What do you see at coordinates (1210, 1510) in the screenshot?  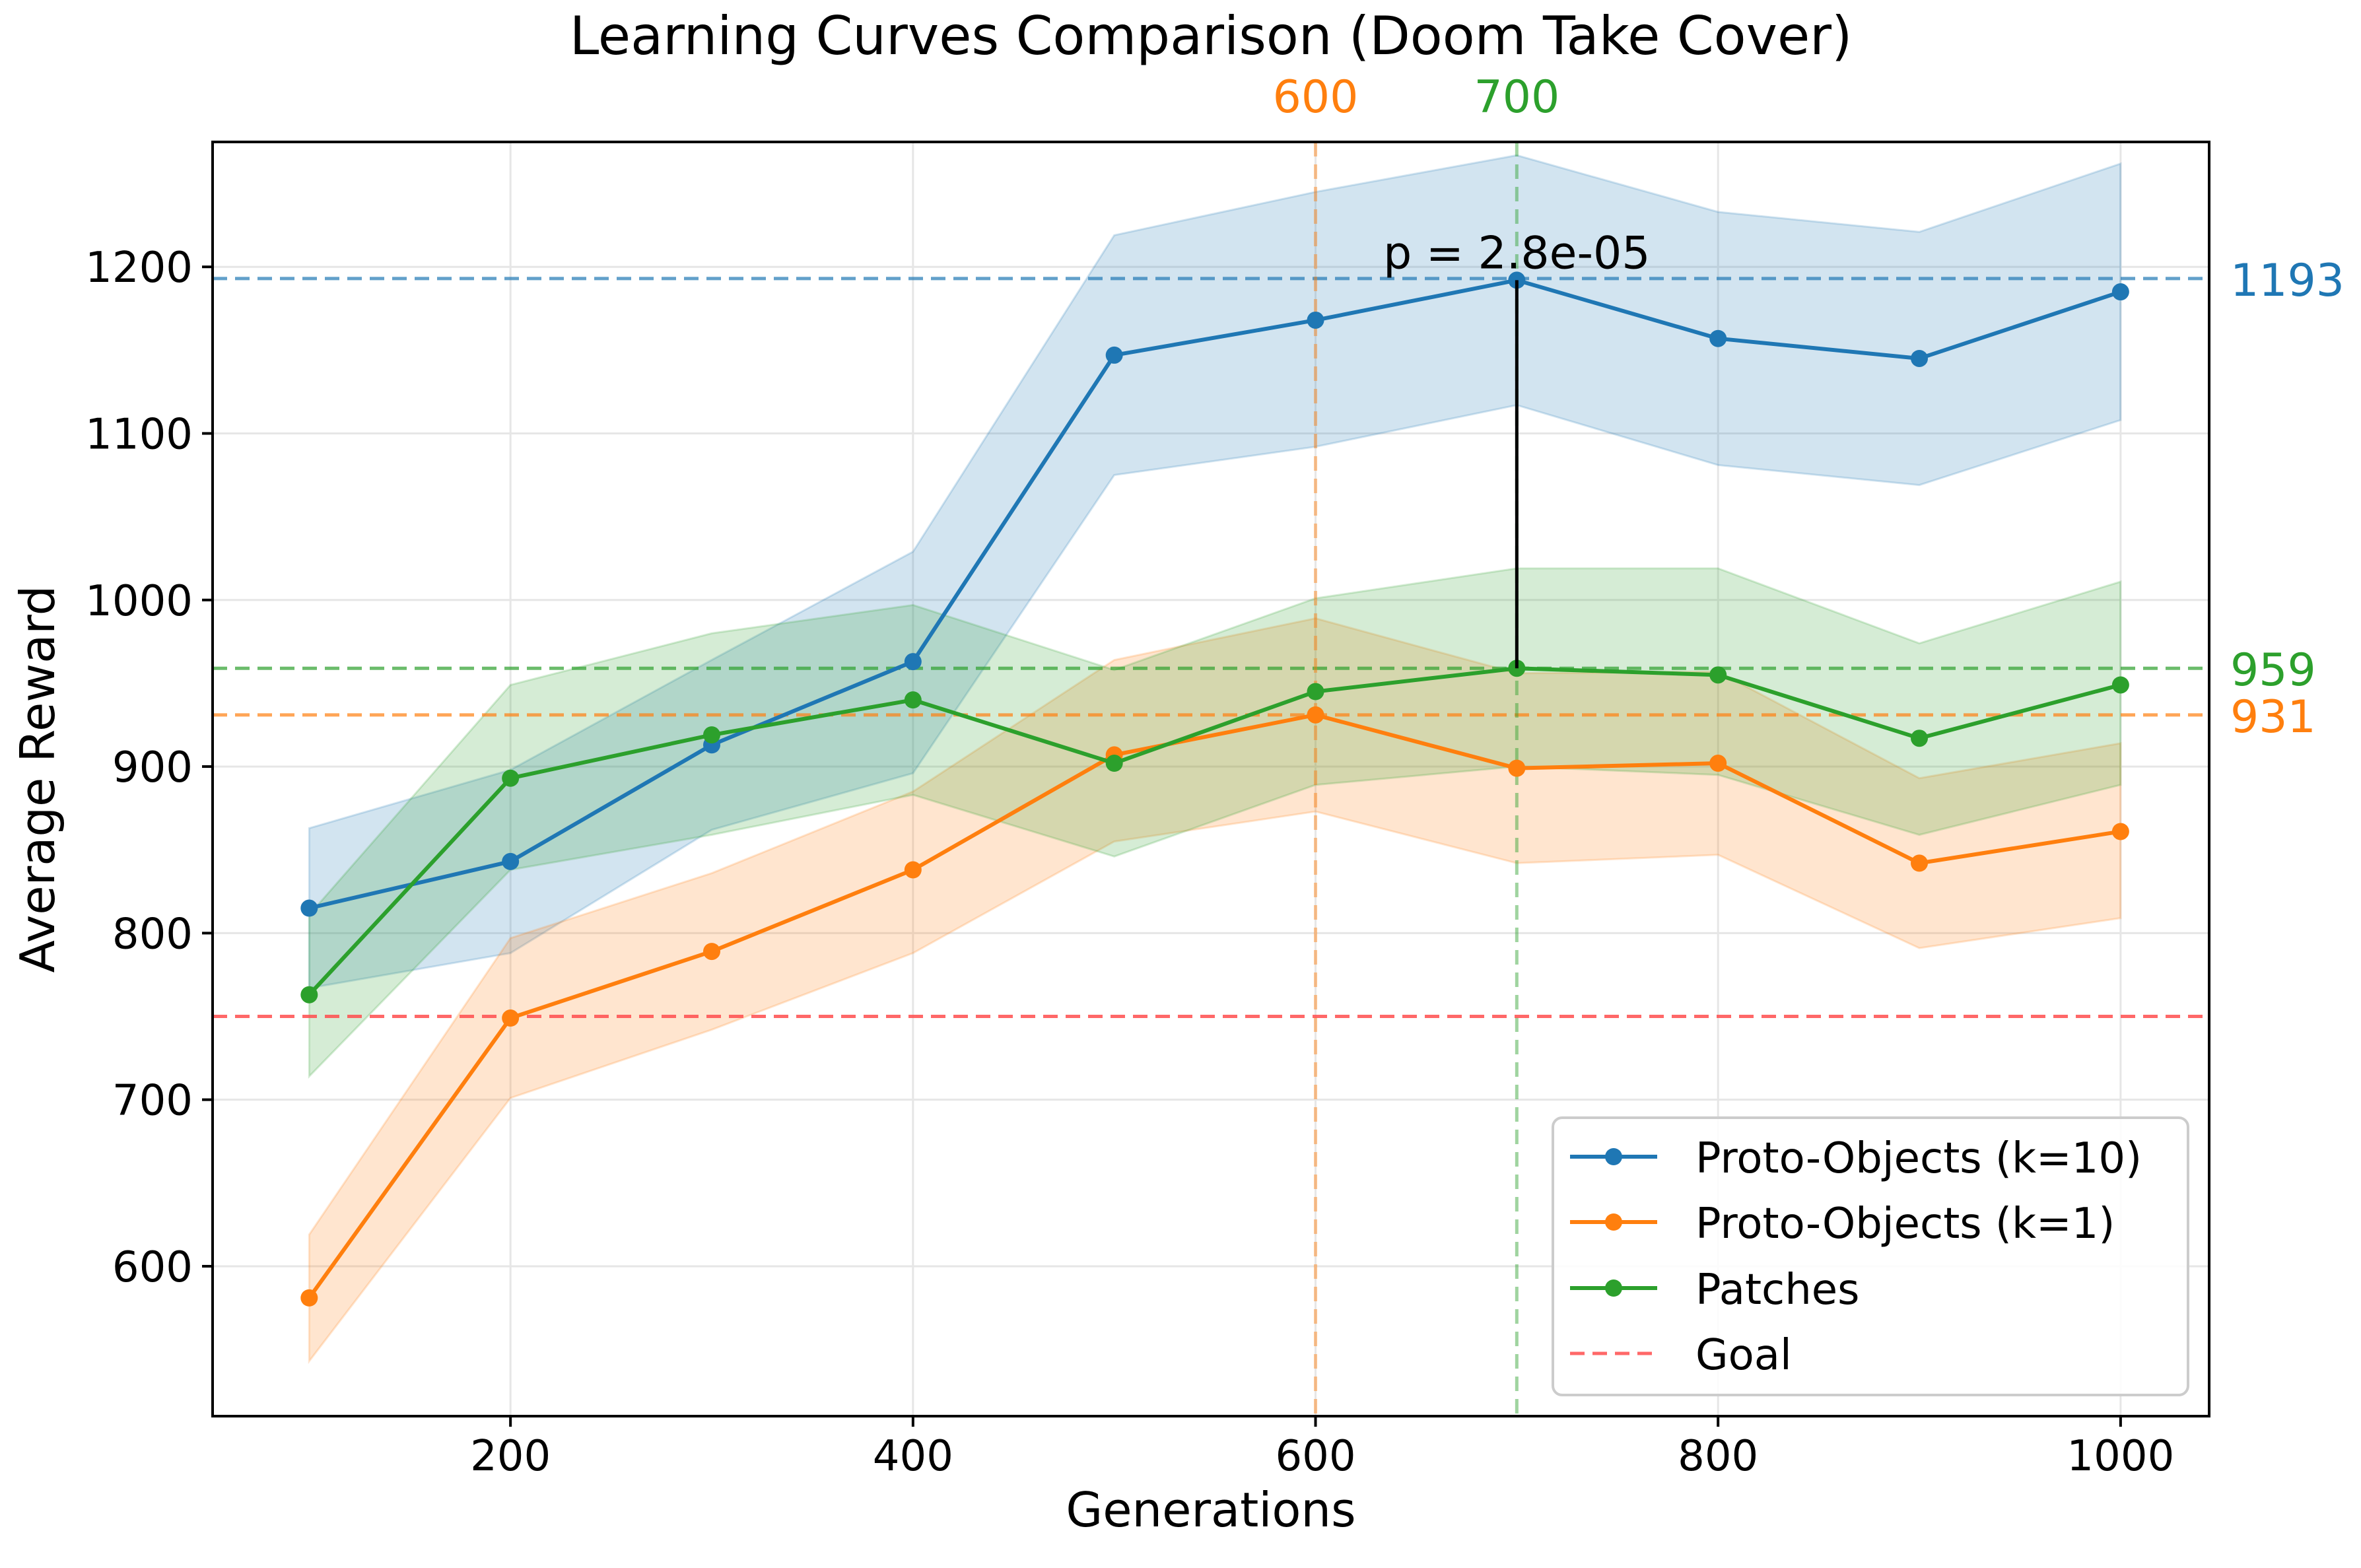 I see `x-axis-label: Generations` at bounding box center [1210, 1510].